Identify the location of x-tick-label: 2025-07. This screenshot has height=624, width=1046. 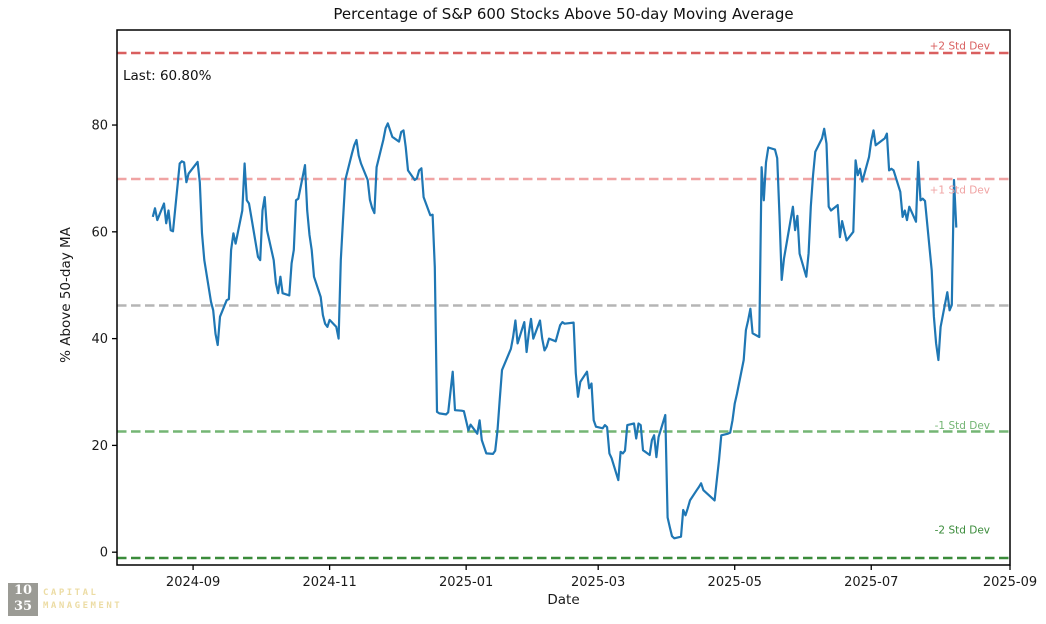
(871, 582).